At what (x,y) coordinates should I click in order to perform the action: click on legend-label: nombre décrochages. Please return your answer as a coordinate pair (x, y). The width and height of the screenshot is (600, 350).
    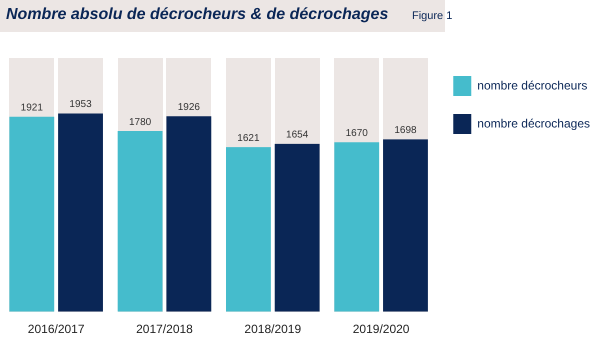
    Looking at the image, I should click on (533, 123).